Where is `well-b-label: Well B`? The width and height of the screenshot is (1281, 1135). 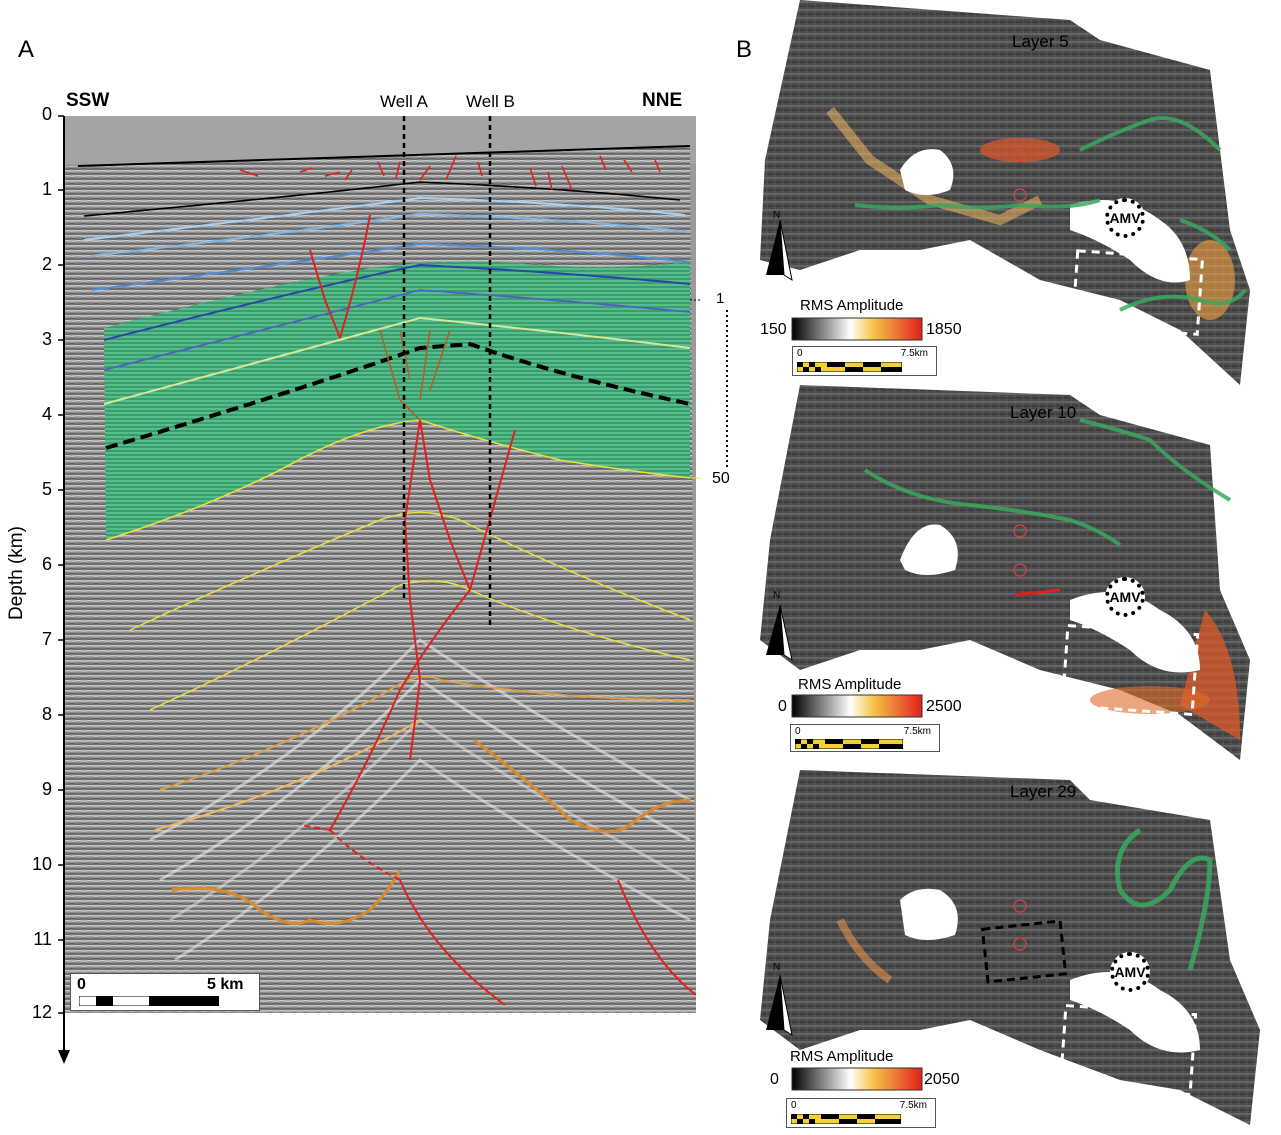 well-b-label: Well B is located at coordinates (490, 101).